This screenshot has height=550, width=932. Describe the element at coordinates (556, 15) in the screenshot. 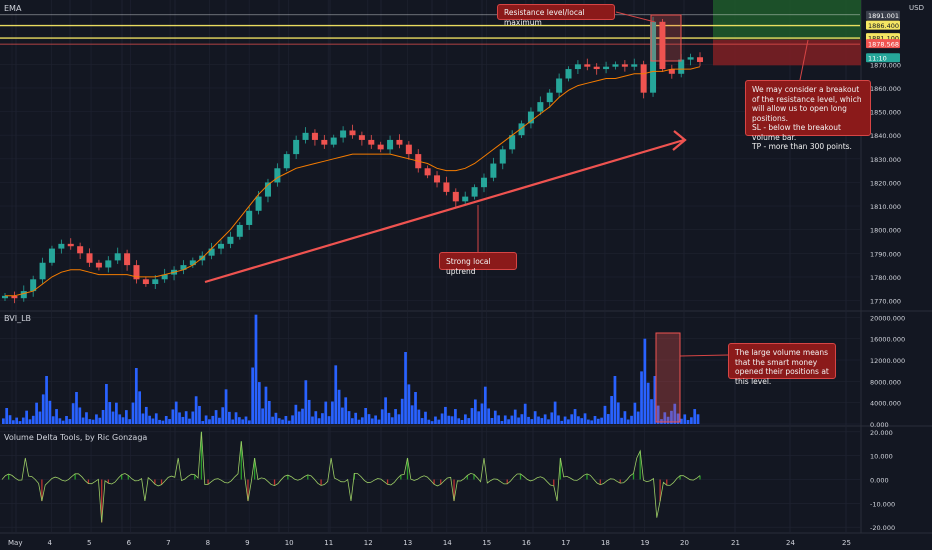

I see `resistance-annotation: Resistance level/local maximum` at that location.